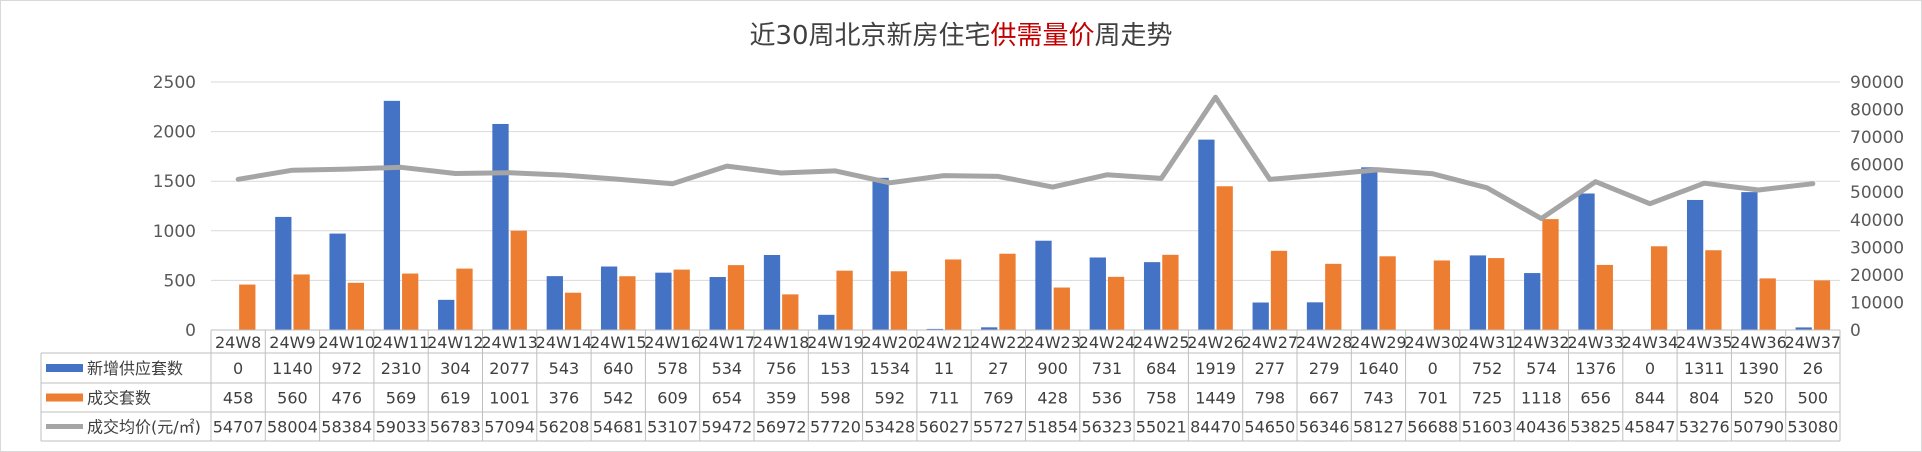 This screenshot has height=452, width=1922. I want to click on category-label: 24W35, so click(1704, 342).